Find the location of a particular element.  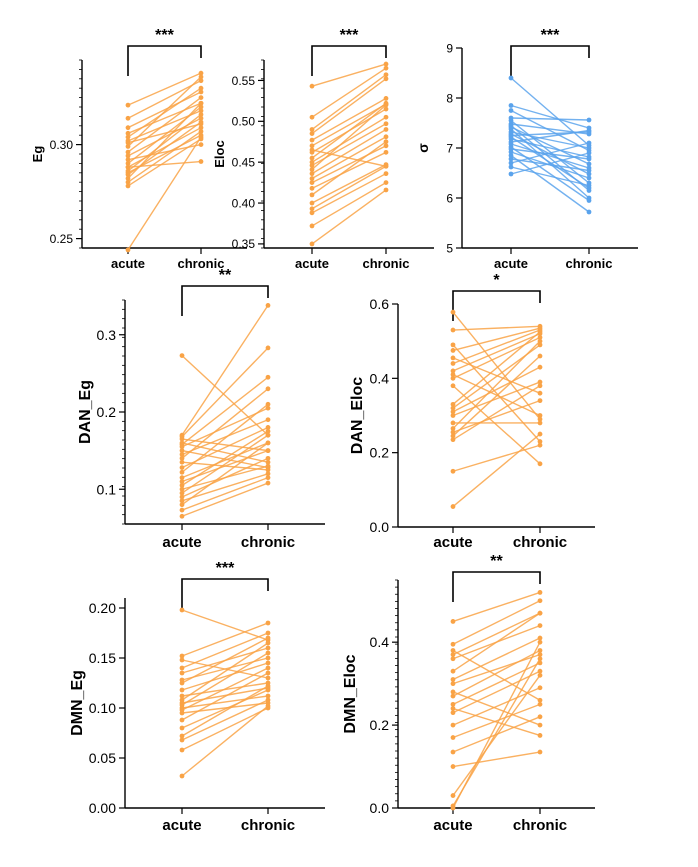

y-tick-label: 0.30 is located at coordinates (62, 145).